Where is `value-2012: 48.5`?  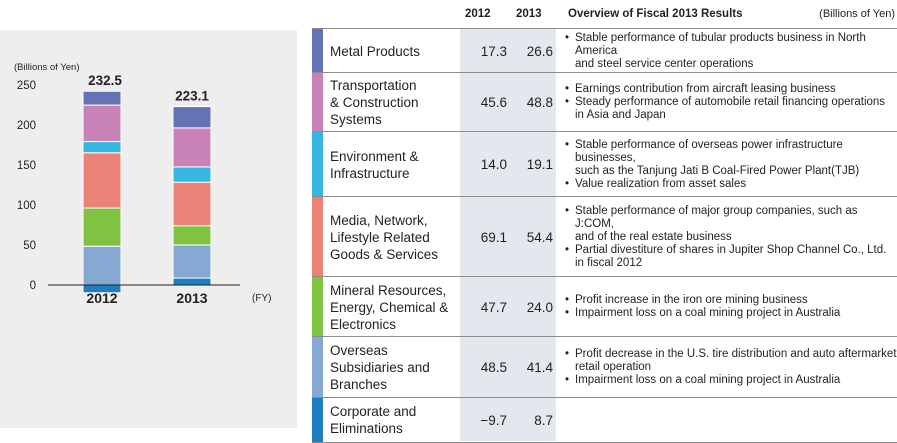
value-2012: 48.5 is located at coordinates (493, 367).